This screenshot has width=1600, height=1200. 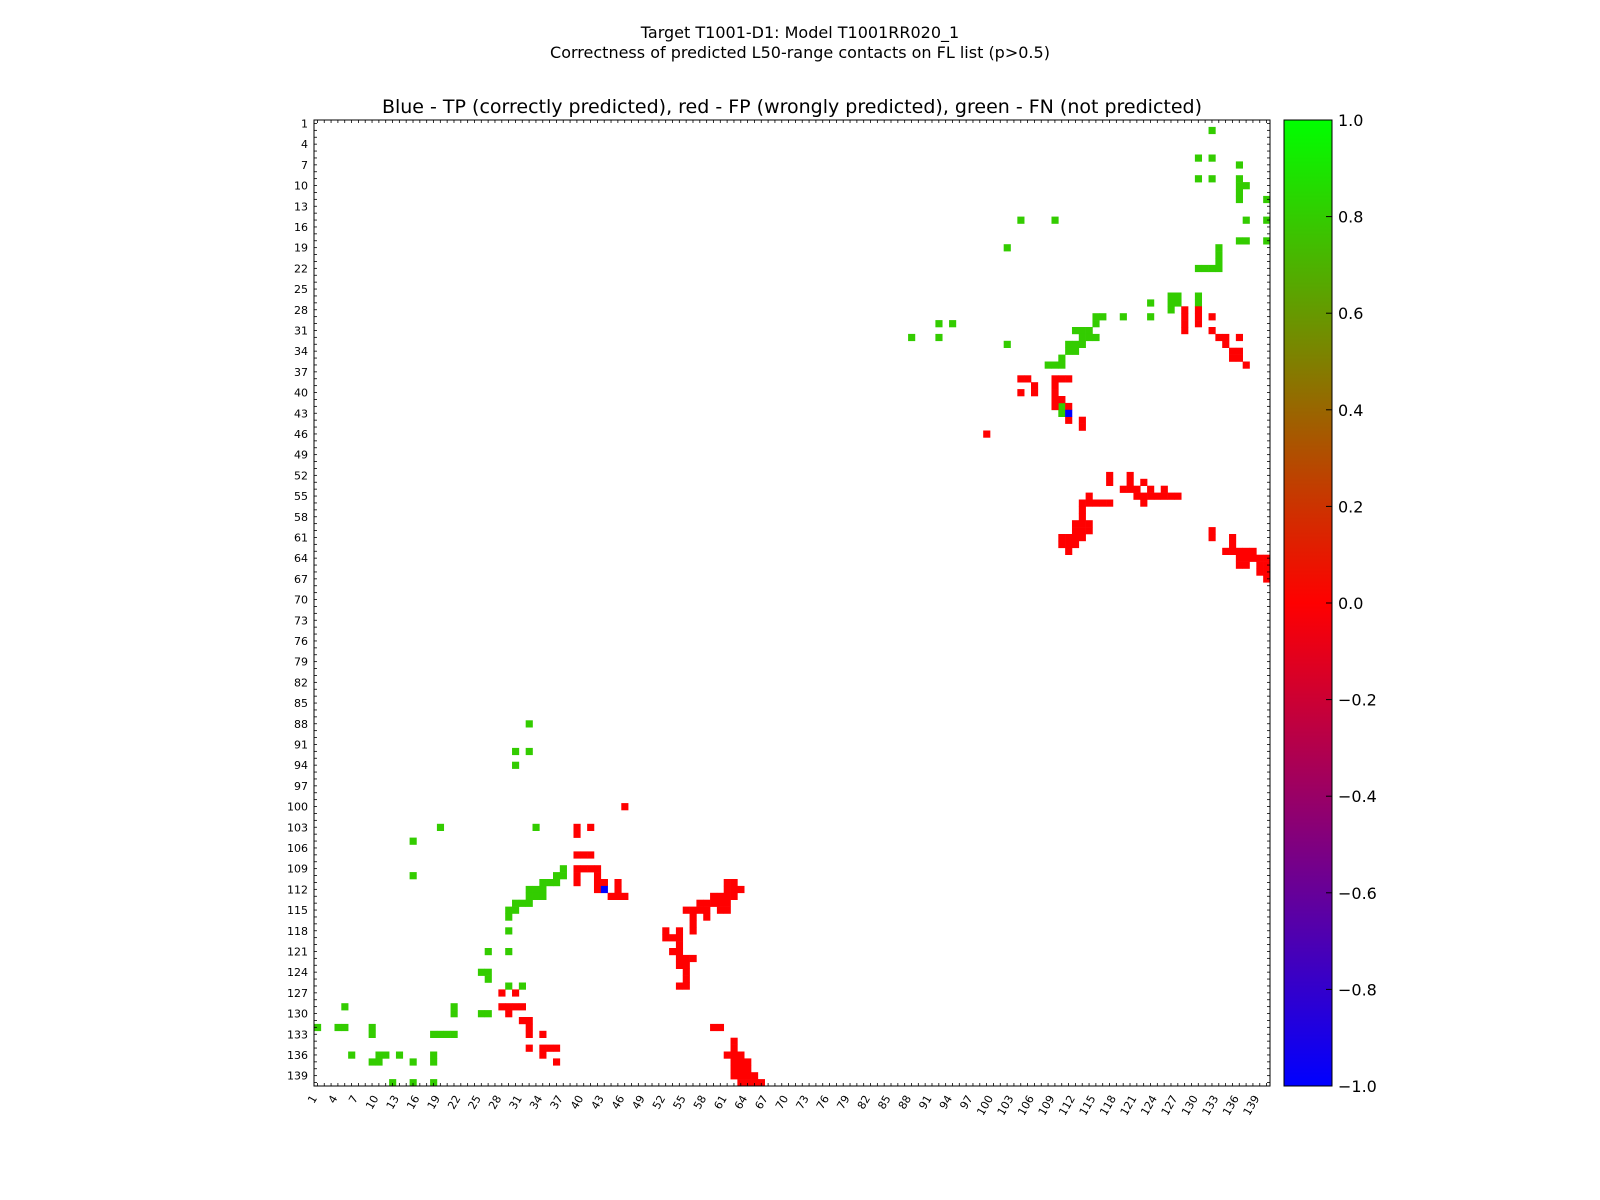 I want to click on x-tick-label: 94, so click(x=946, y=1102).